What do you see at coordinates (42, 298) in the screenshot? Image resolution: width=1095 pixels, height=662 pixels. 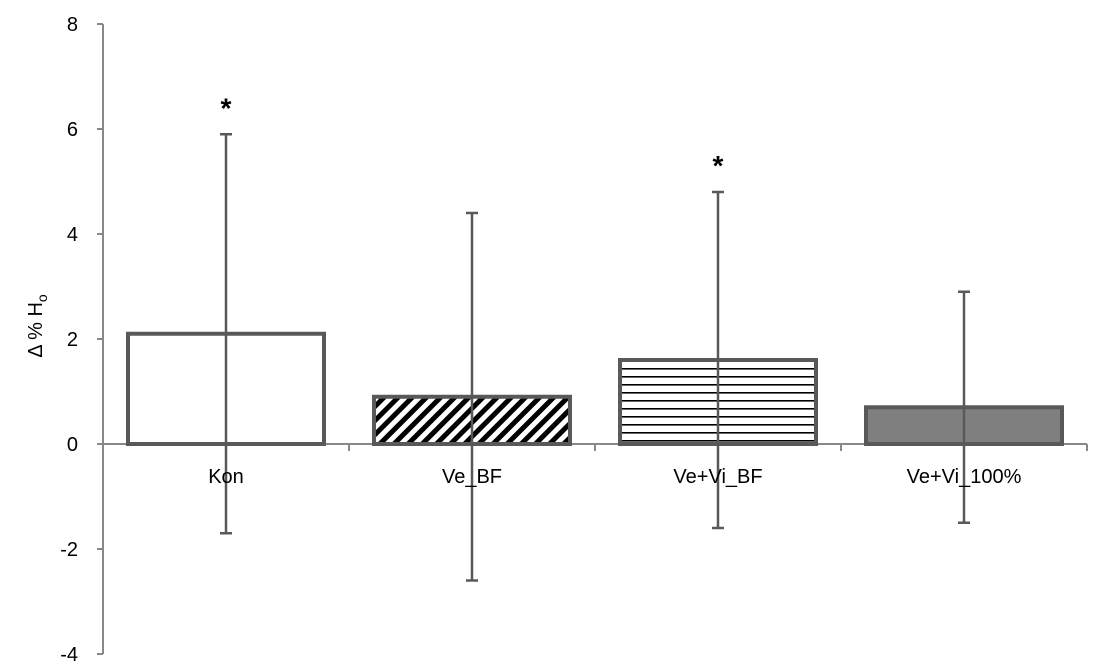 I see `y-axis-label-subscript: o` at bounding box center [42, 298].